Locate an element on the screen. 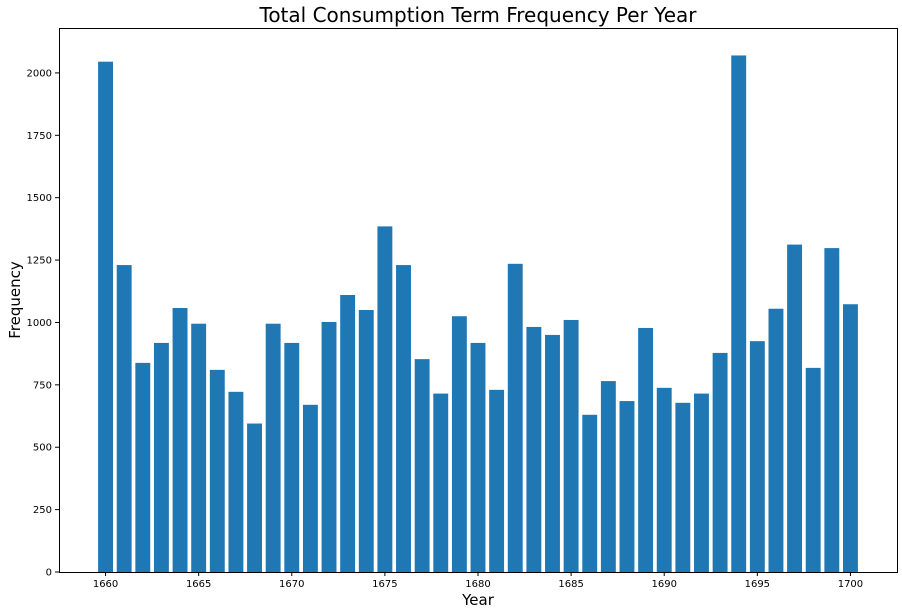 The height and width of the screenshot is (615, 902). x-axis-ticks: 1660 1665 1670 1675 1680 1685 1690 1695 1700 is located at coordinates (478, 581).